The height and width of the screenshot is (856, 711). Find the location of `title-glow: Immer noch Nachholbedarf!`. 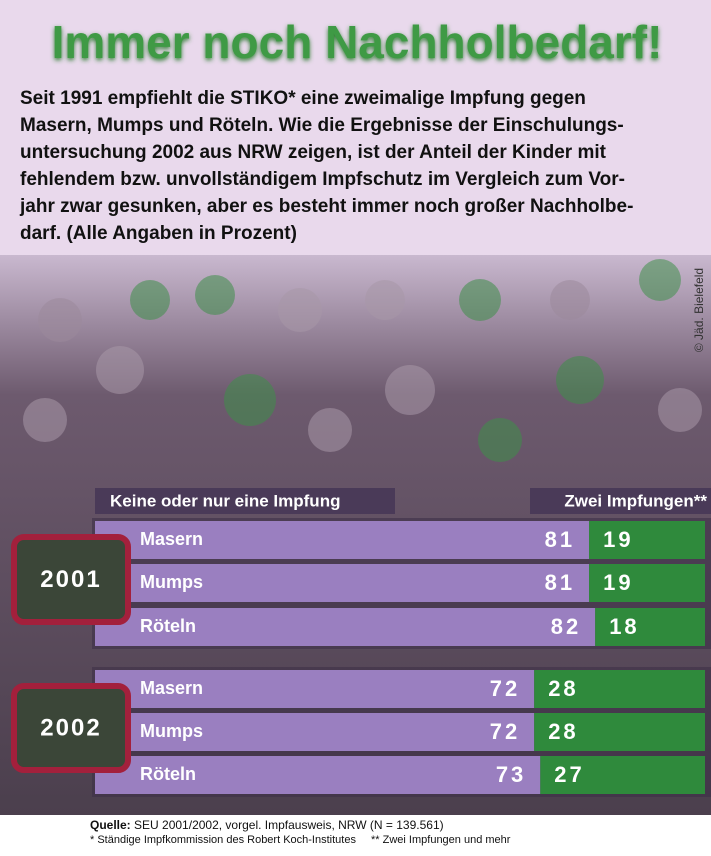

title-glow: Immer noch Nachholbedarf! is located at coordinates (357, 44).